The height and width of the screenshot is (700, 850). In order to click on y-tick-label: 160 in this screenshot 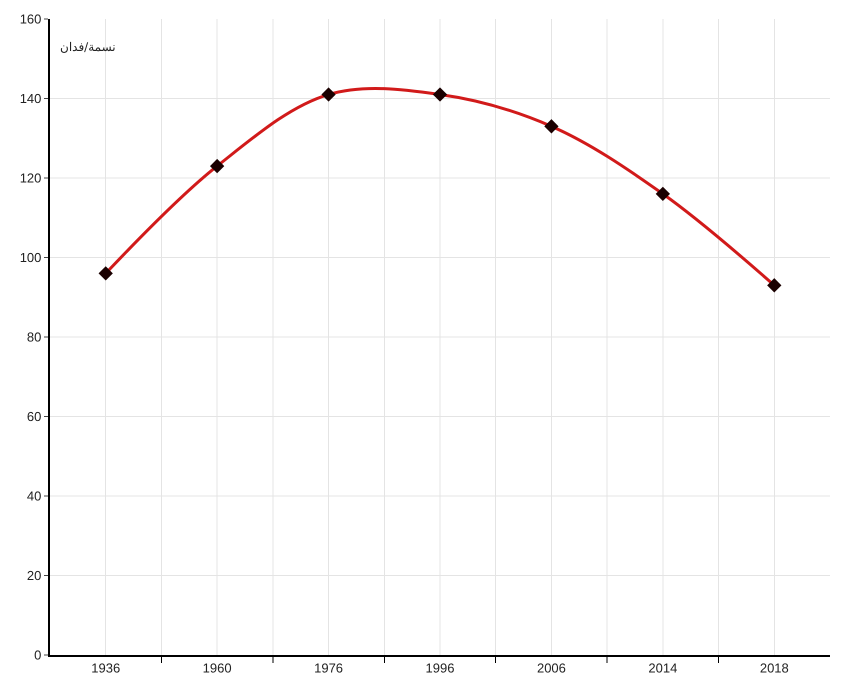, I will do `click(31, 19)`.